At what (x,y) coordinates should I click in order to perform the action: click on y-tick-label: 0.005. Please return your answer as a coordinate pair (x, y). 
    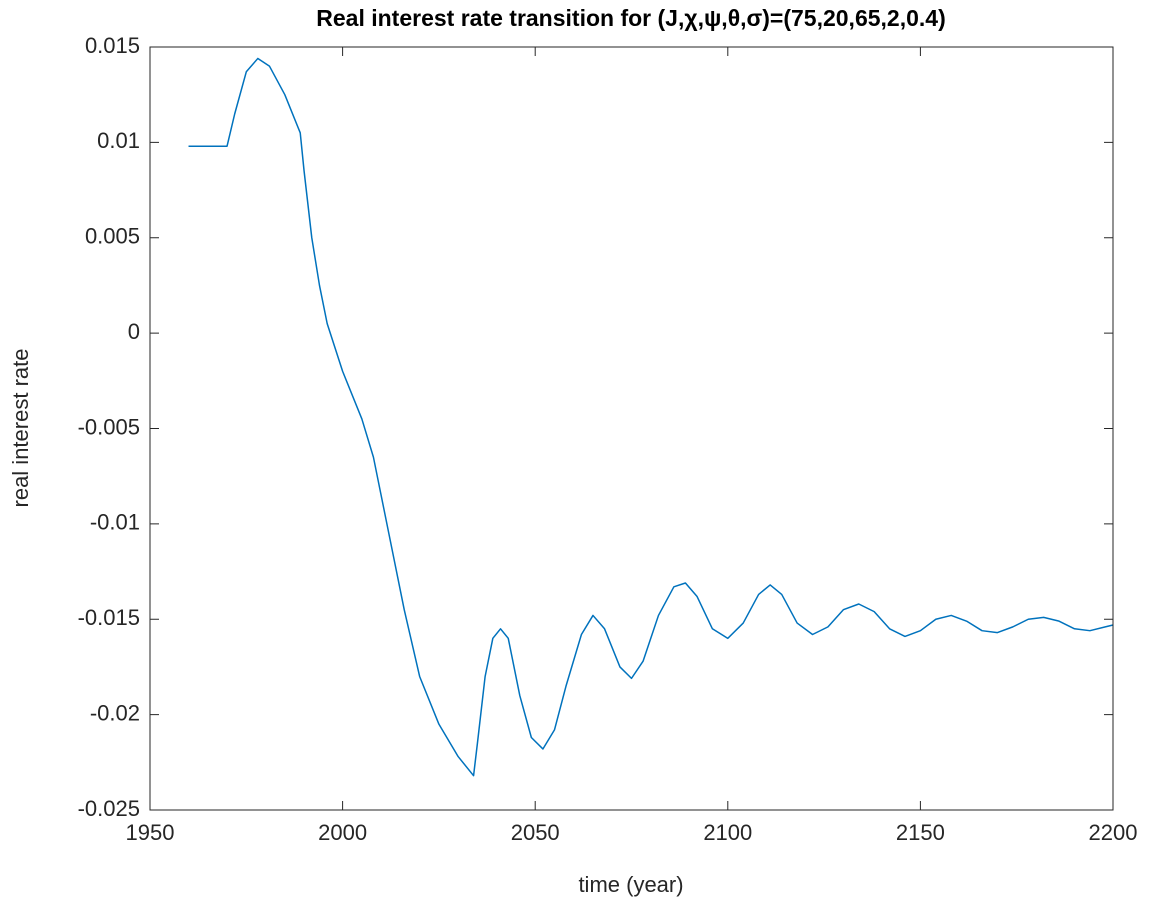
    Looking at the image, I should click on (112, 236).